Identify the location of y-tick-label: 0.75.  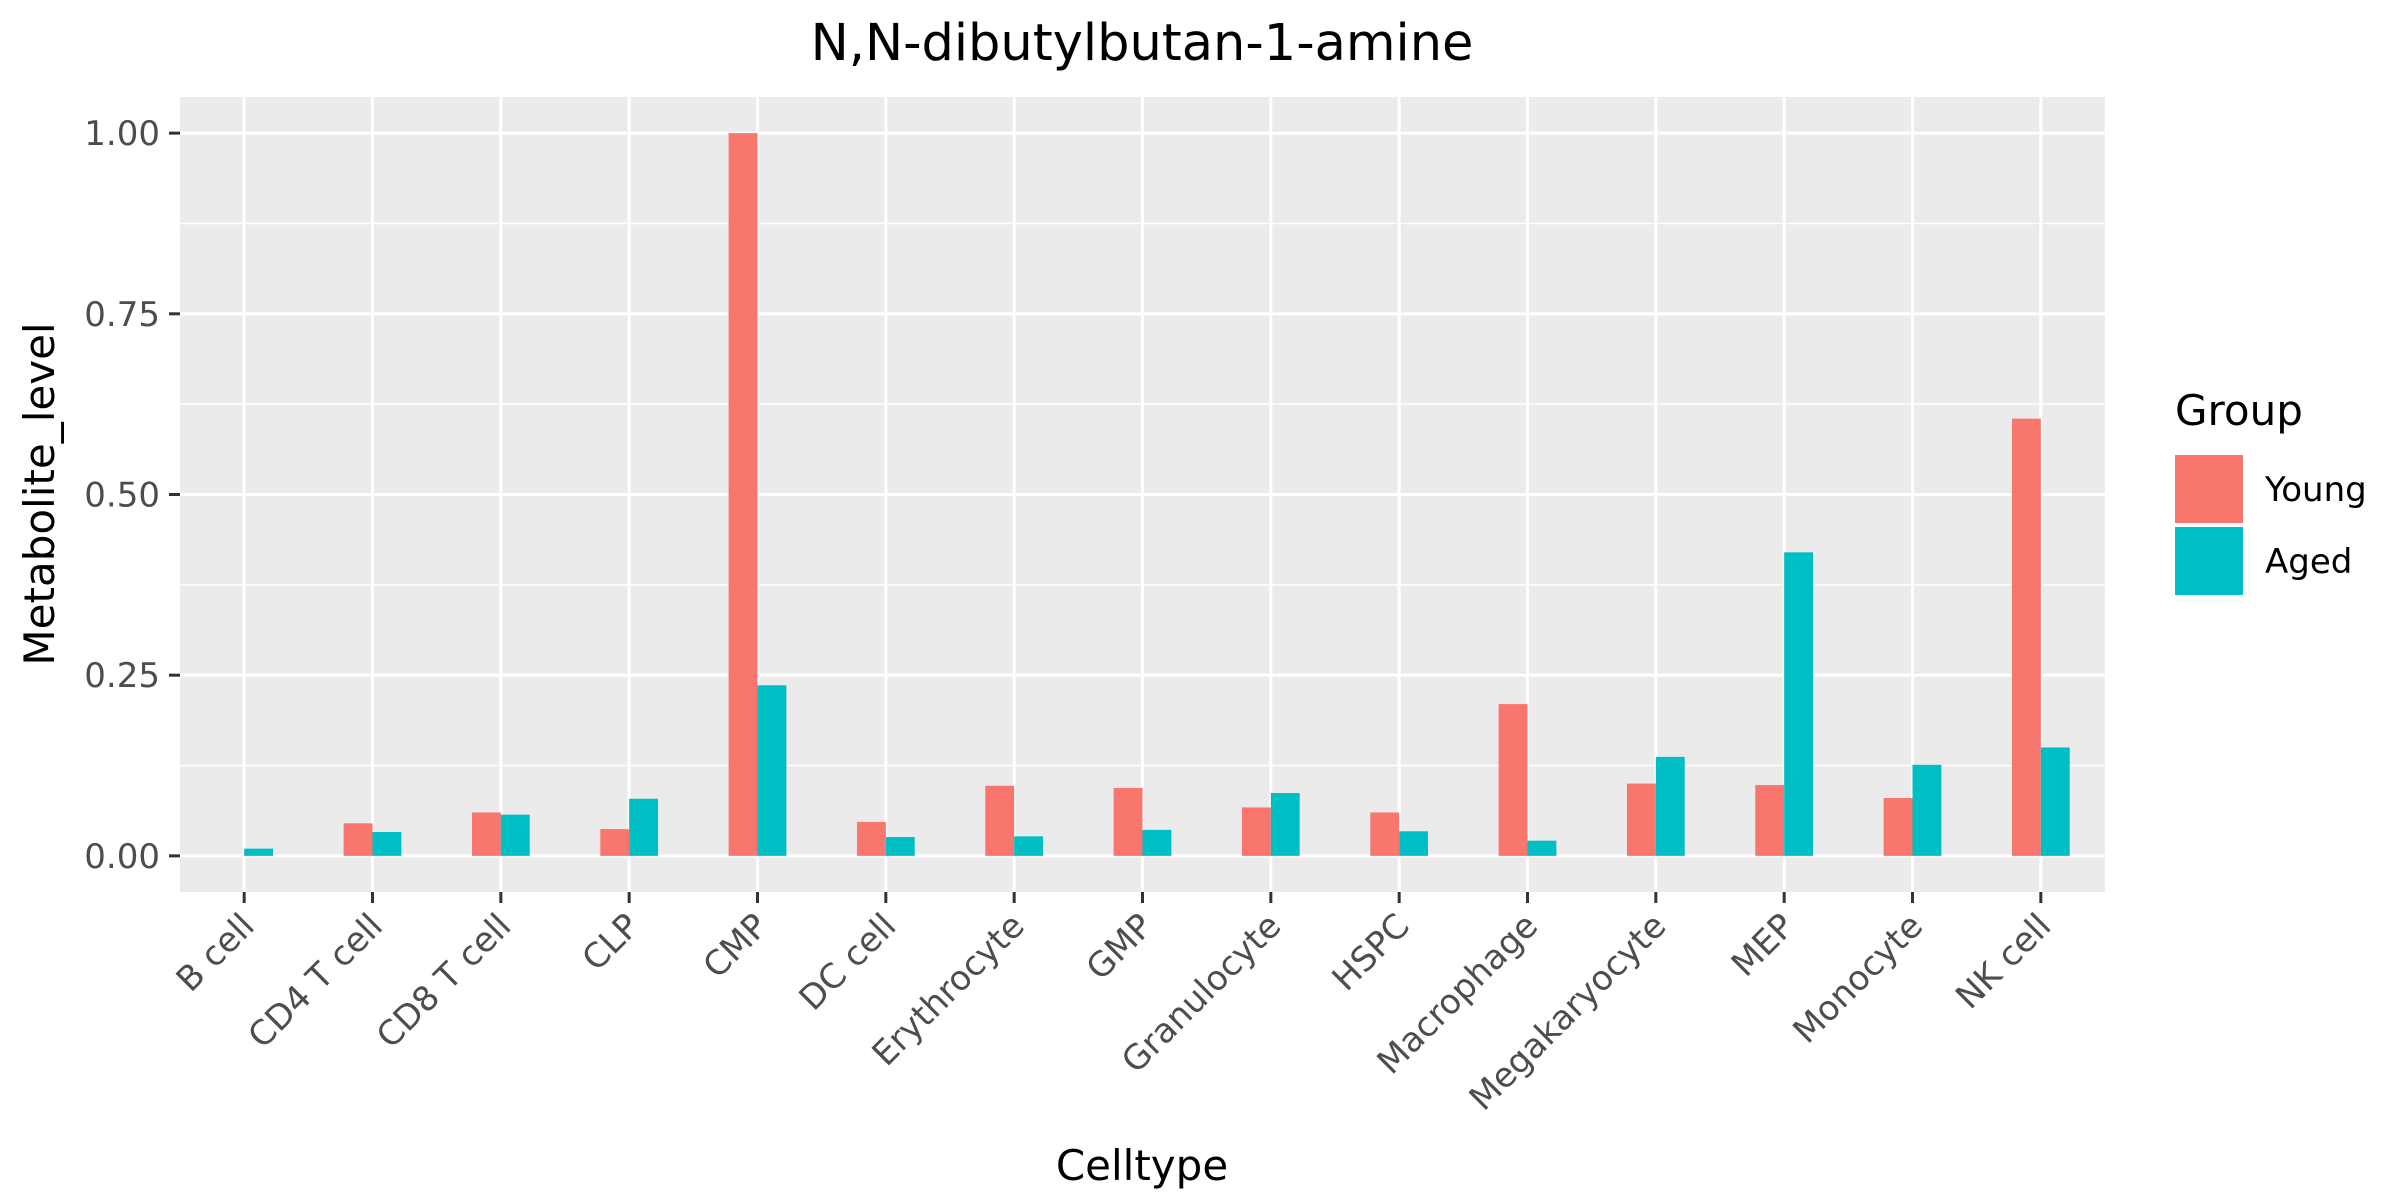
(122, 315).